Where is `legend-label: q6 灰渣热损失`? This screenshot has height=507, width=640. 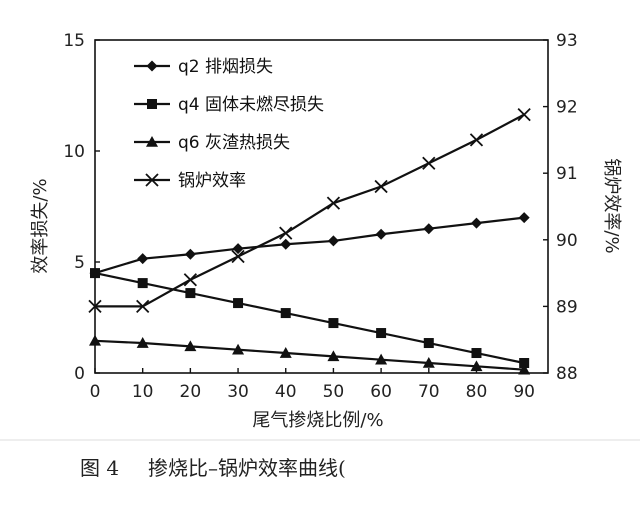 legend-label: q6 灰渣热损失 is located at coordinates (234, 143).